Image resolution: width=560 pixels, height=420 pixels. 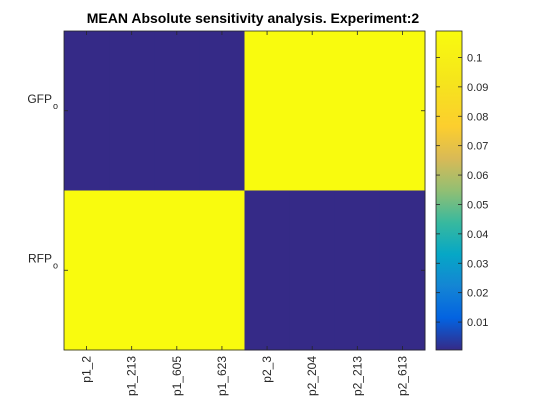 I want to click on colorbar-ticks: 0.01 0.02 0.03 0.04 0.05 0.06 0.07 0.08 0.09 0.1, so click(x=462, y=190).